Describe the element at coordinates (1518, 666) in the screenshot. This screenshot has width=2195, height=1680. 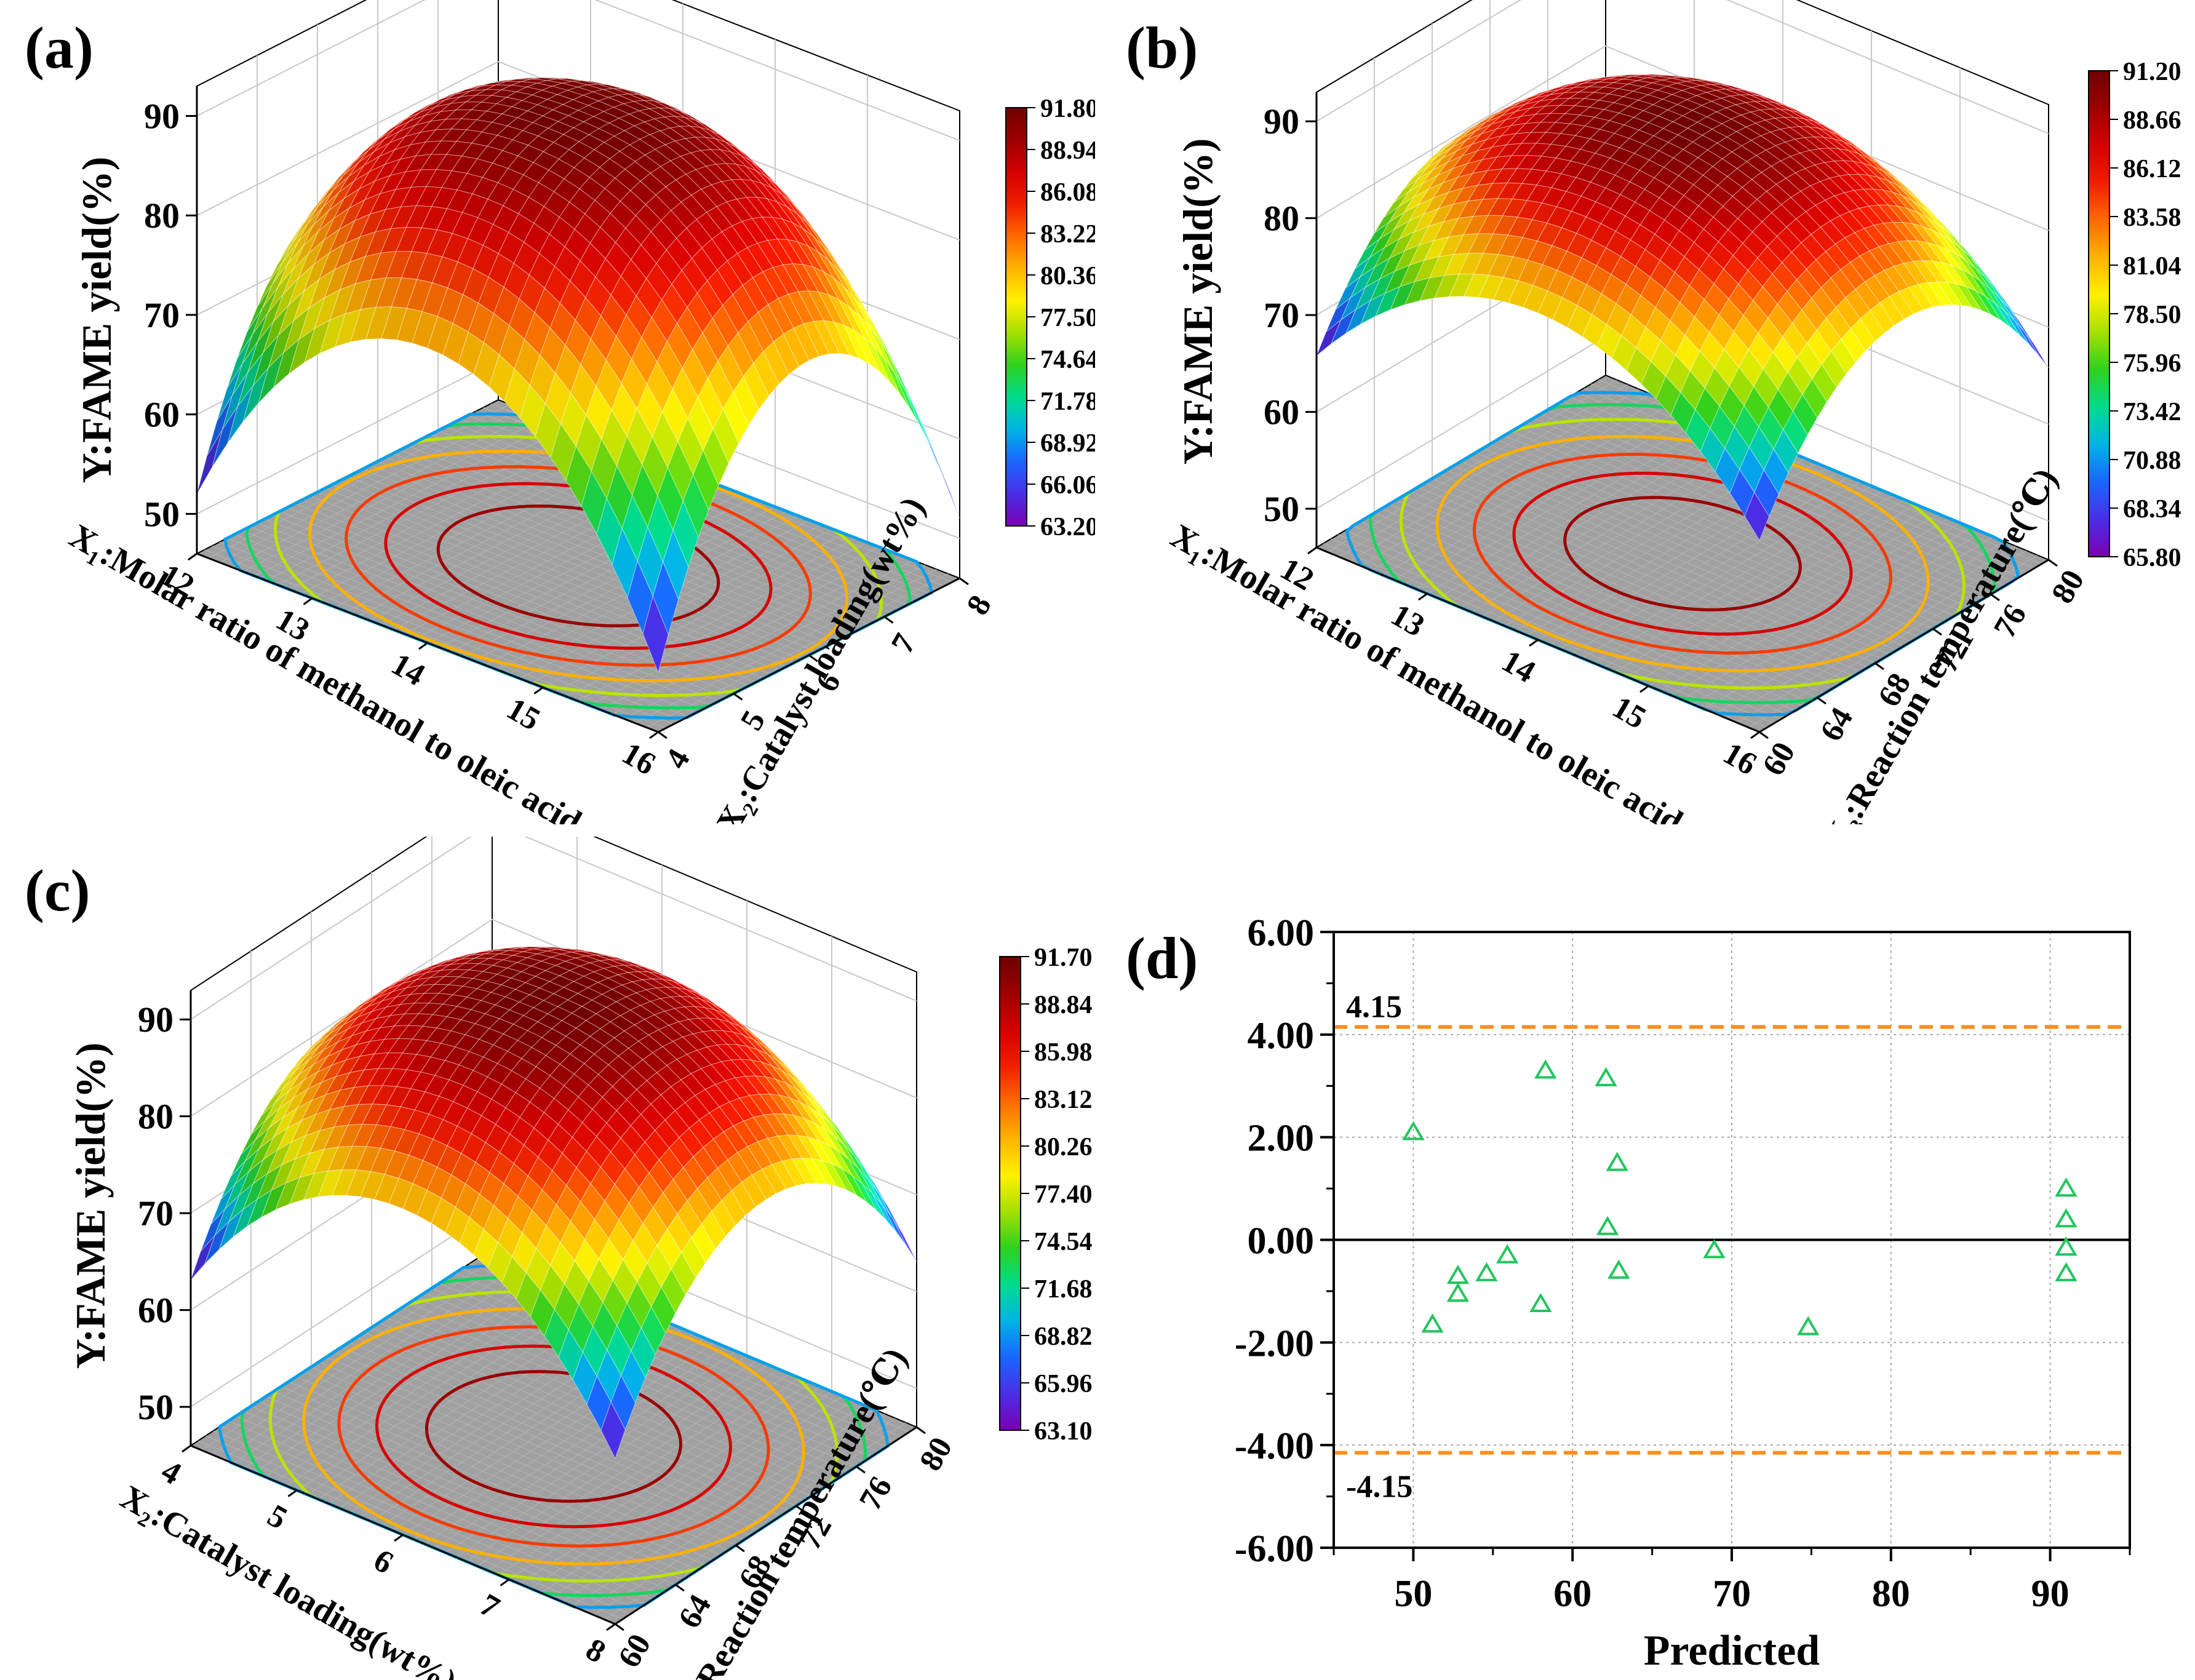
I see `x-tick-label: 14` at that location.